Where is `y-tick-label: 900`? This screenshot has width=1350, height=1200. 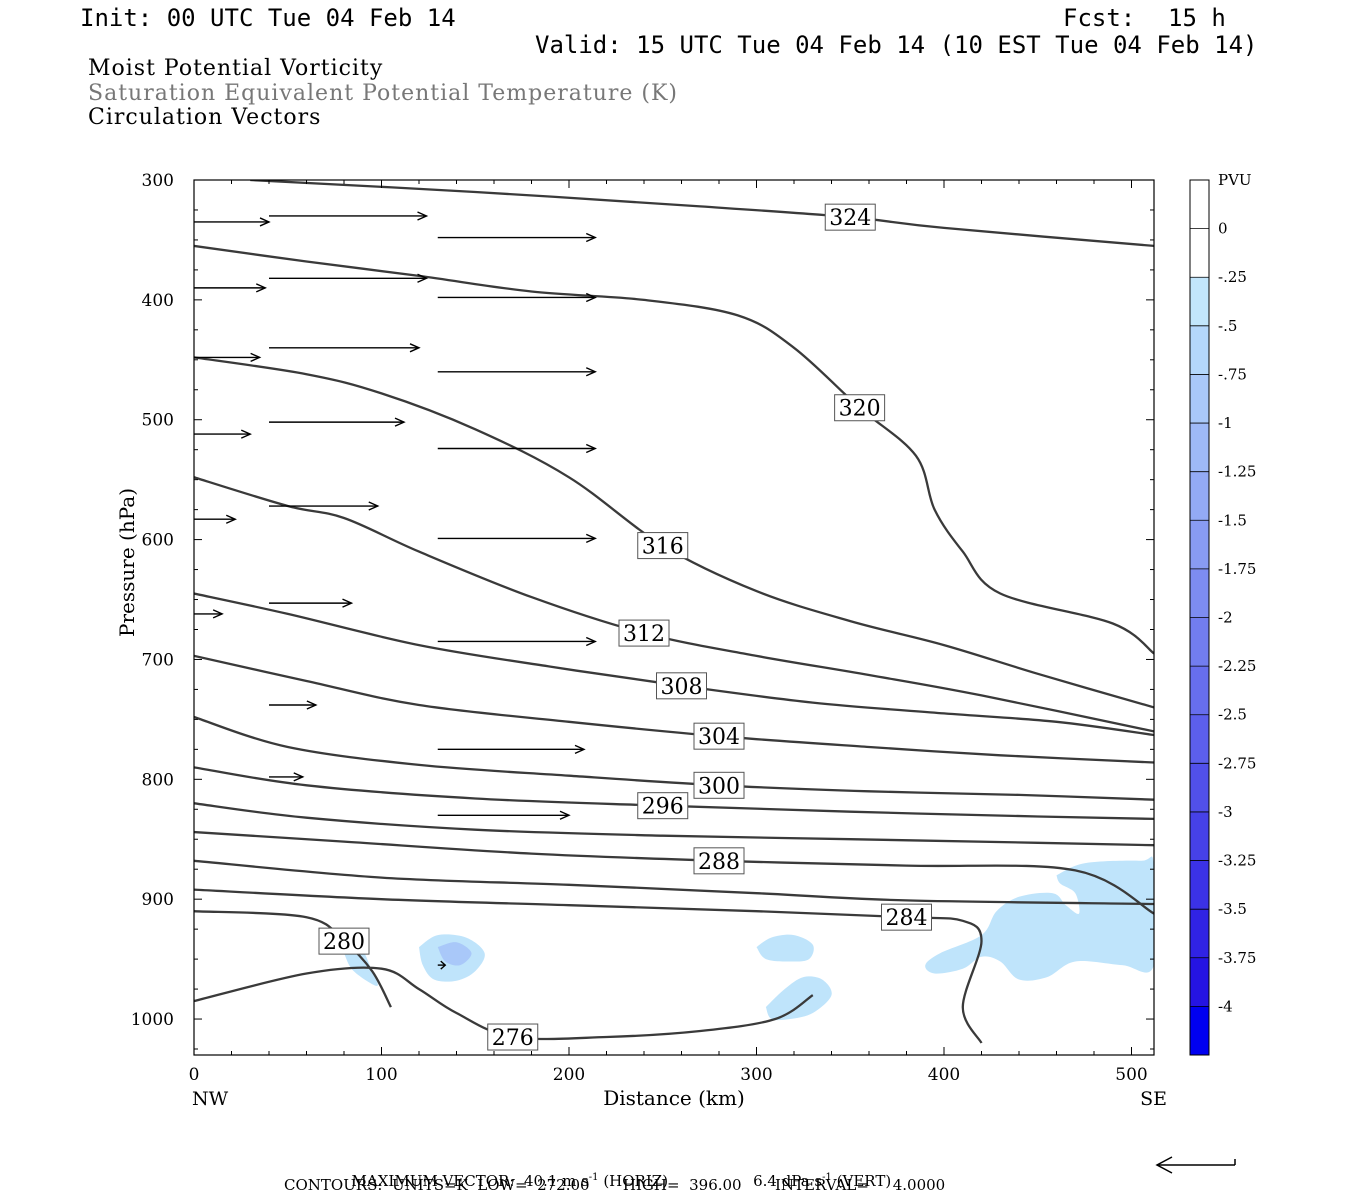
y-tick-label: 900 is located at coordinates (158, 900).